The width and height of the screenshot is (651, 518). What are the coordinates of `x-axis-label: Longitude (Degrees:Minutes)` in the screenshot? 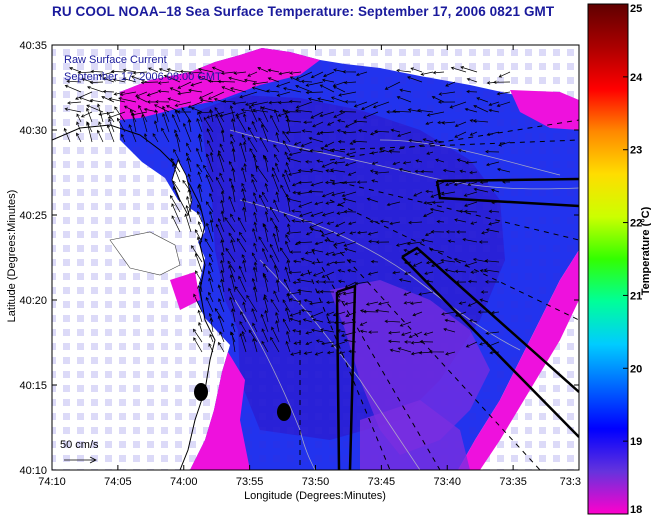 It's located at (315, 496).